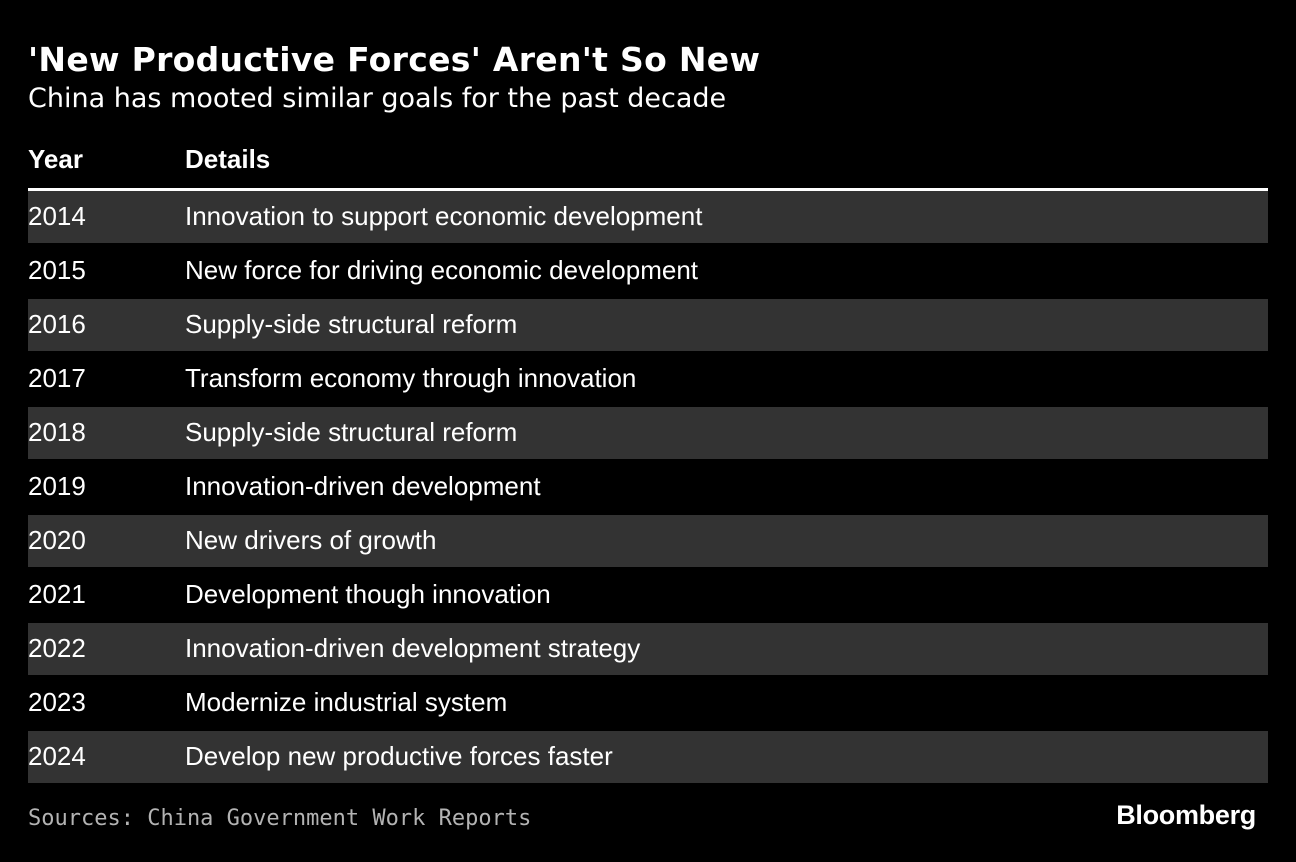 This screenshot has height=862, width=1296. What do you see at coordinates (648, 163) in the screenshot?
I see `table-header: Year Details` at bounding box center [648, 163].